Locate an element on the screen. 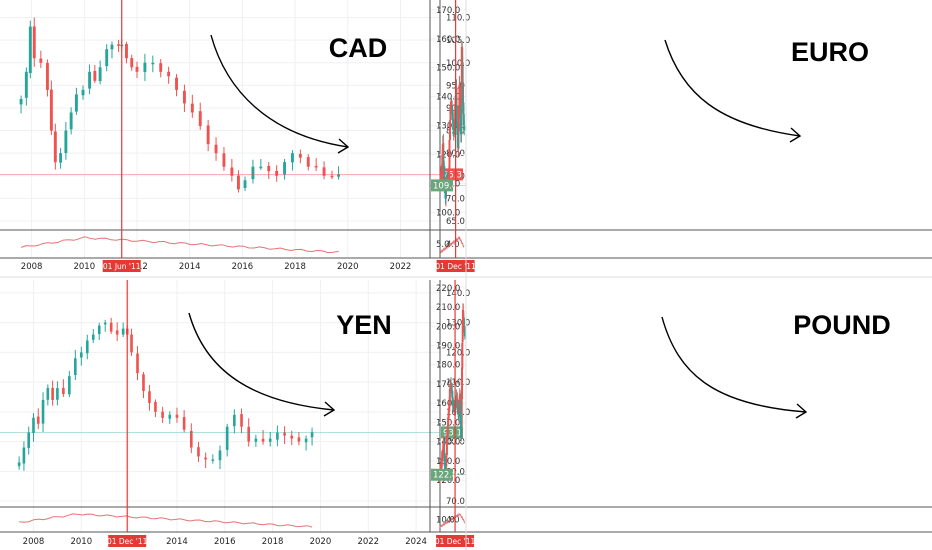  currency-title: CAD is located at coordinates (358, 48).